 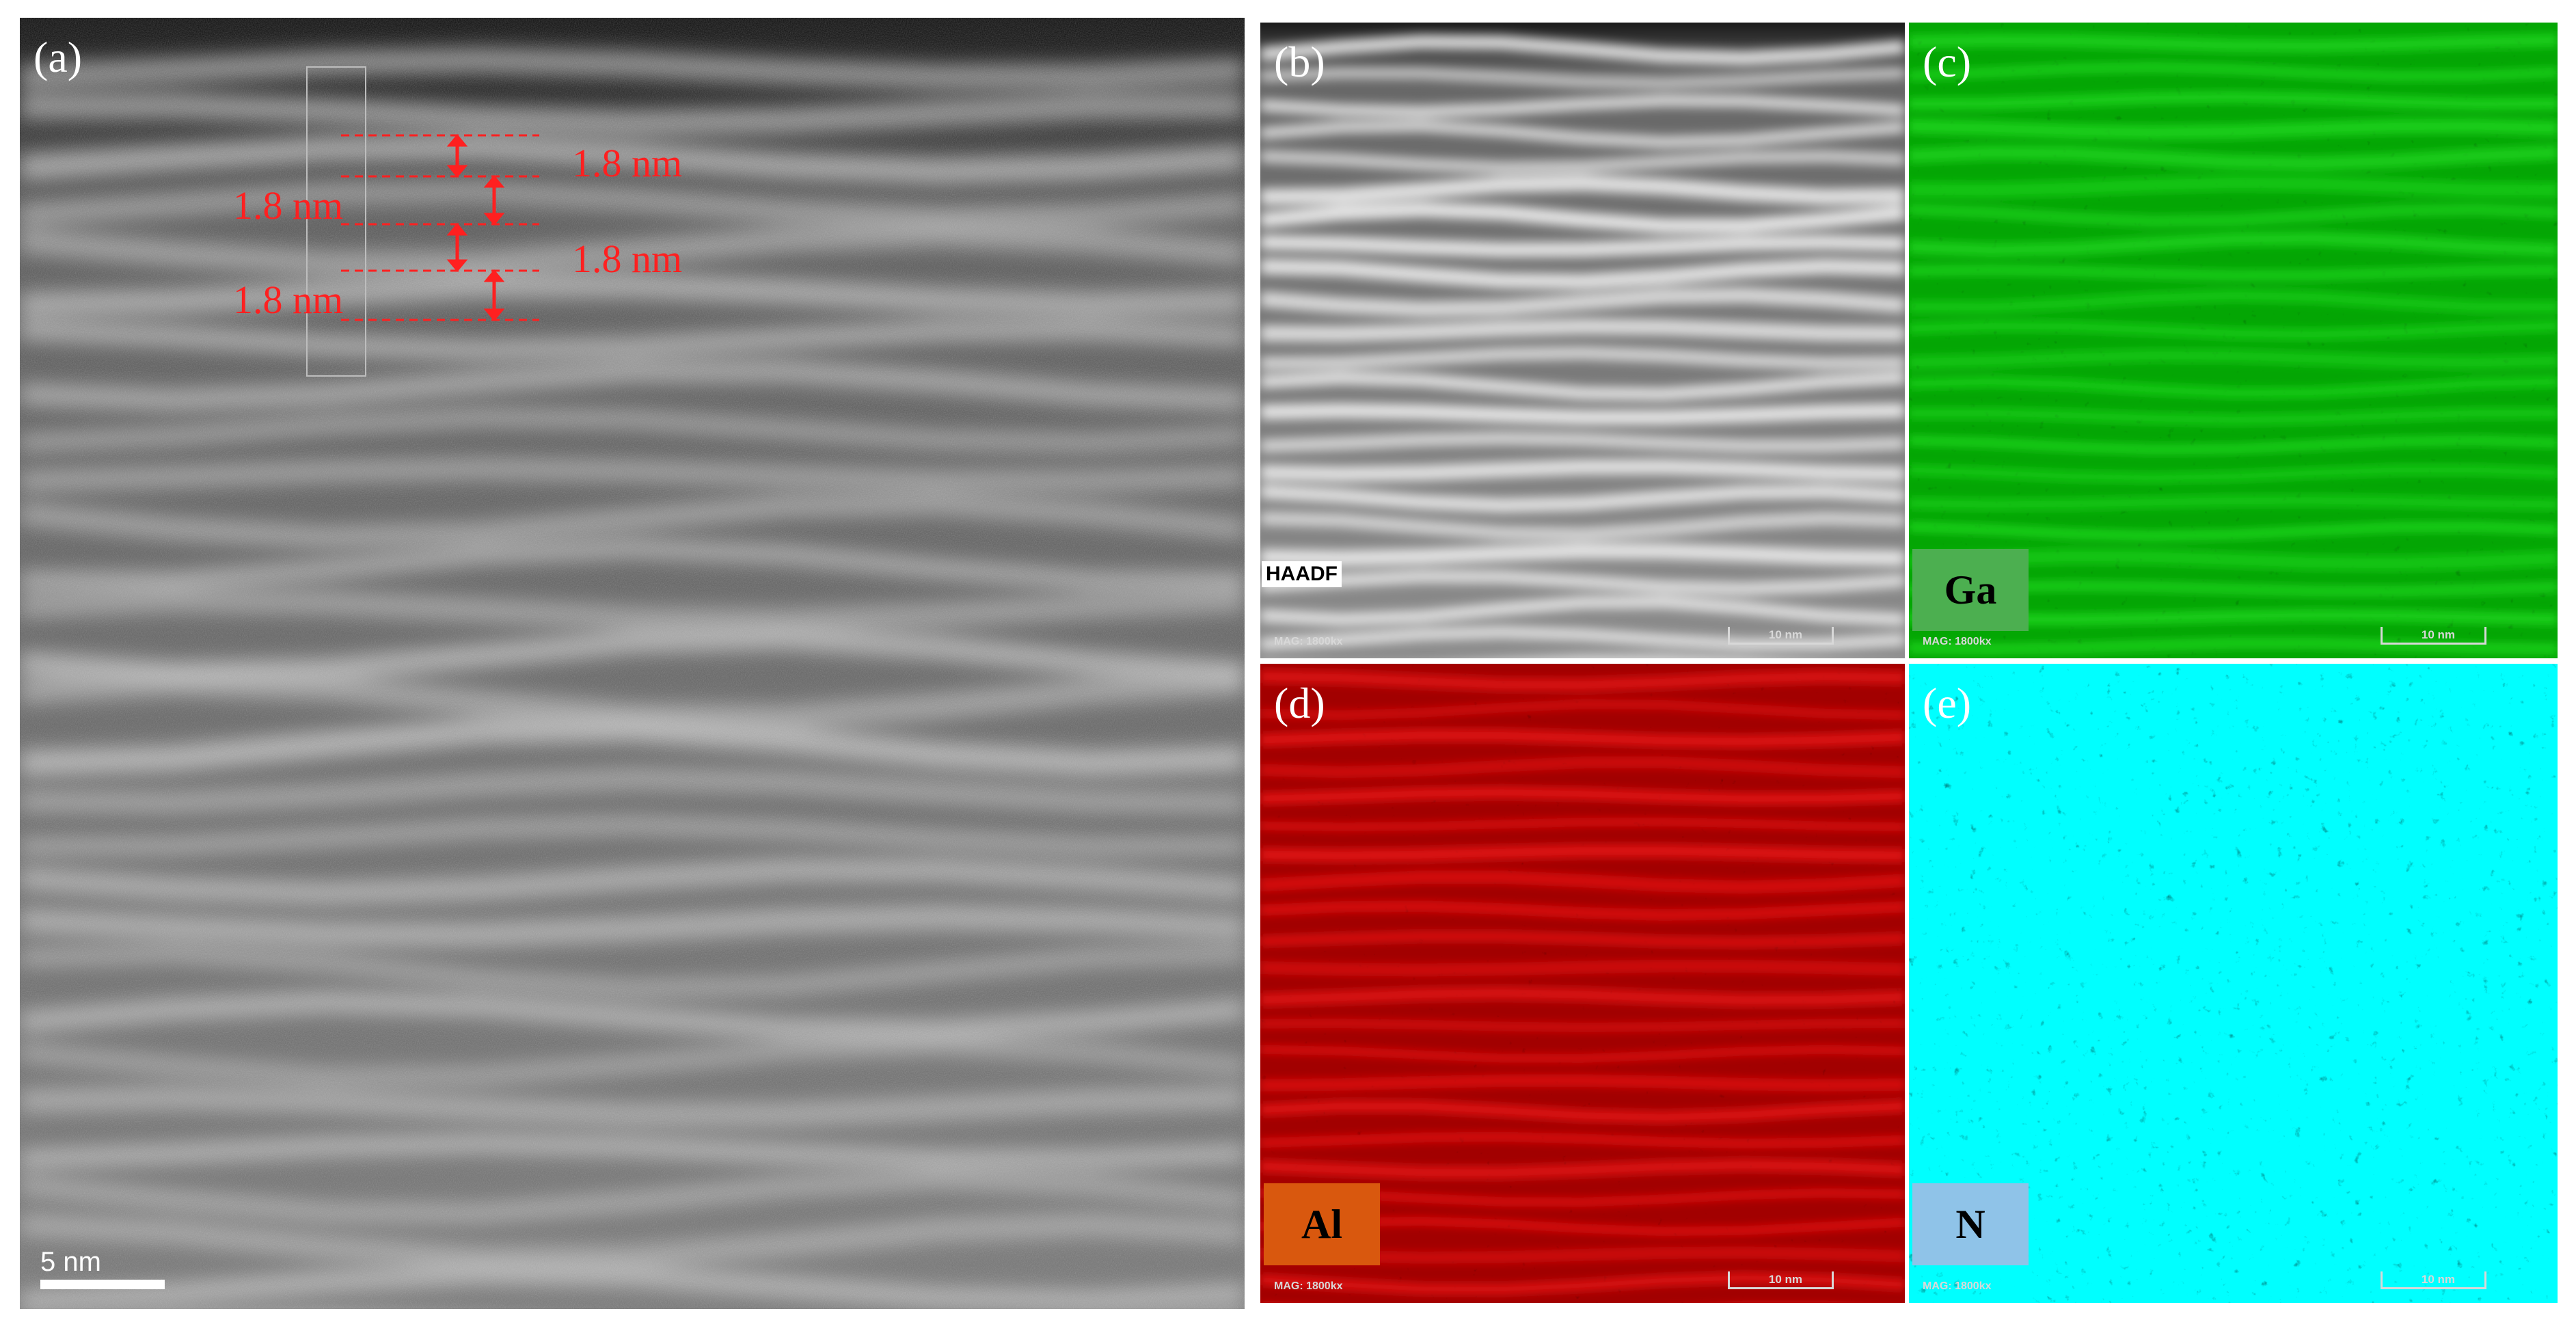 What do you see at coordinates (70, 1262) in the screenshot?
I see `scale-bar-label-a: 5 nm` at bounding box center [70, 1262].